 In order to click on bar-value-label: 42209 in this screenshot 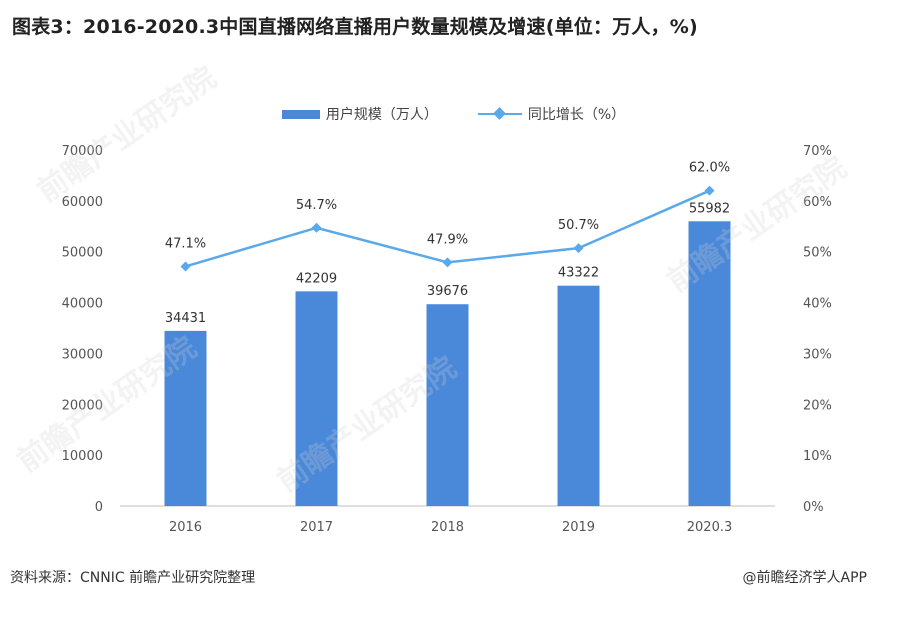, I will do `click(316, 278)`.